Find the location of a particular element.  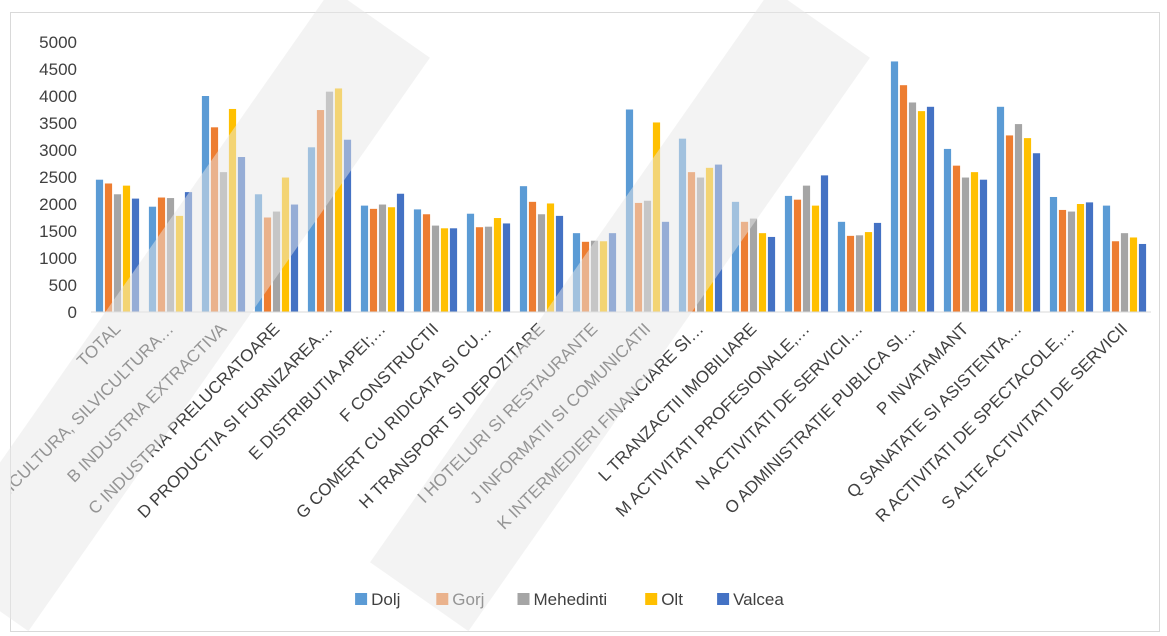

y-tick-label: 1000 is located at coordinates (58, 258).